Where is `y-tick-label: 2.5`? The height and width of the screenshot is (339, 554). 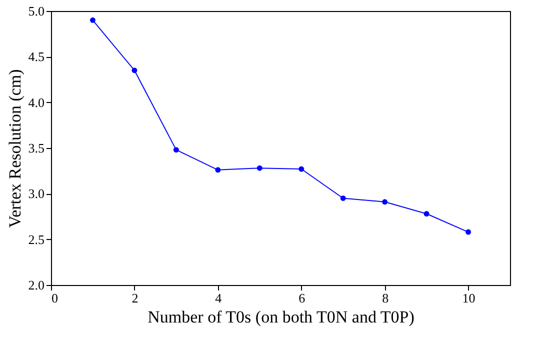
y-tick-label: 2.5 is located at coordinates (36, 239).